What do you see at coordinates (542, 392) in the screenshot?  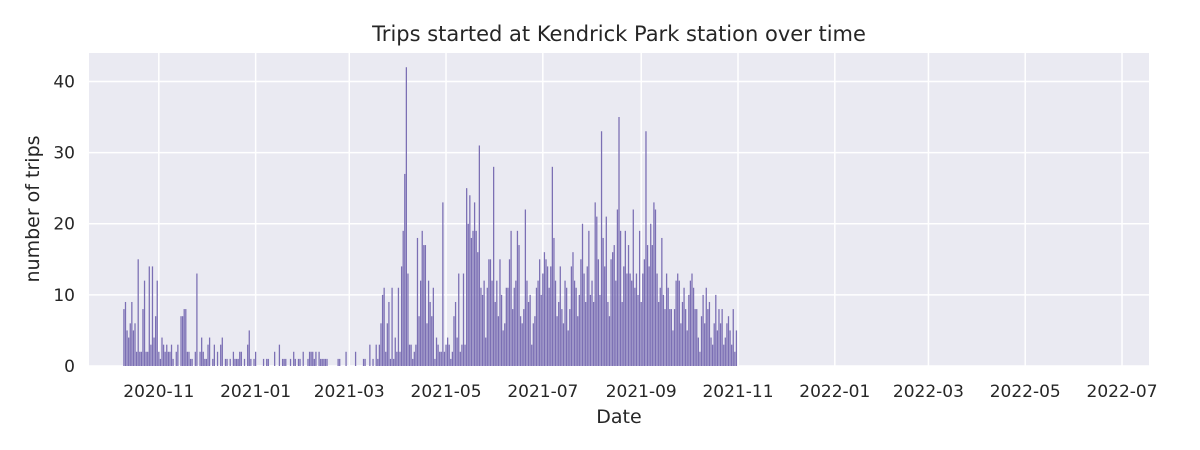 I see `x-tick-label: 2021-07` at bounding box center [542, 392].